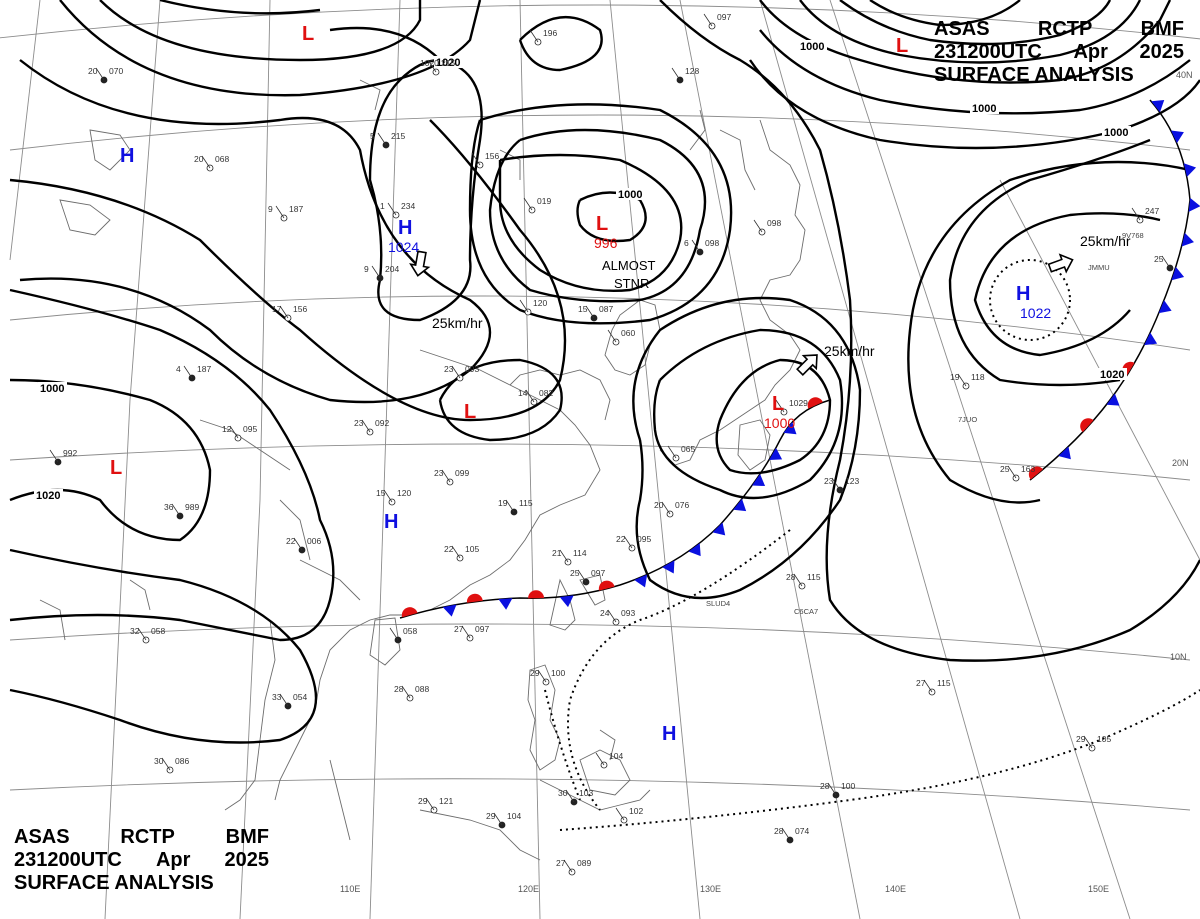 The height and width of the screenshot is (919, 1200). Describe the element at coordinates (381, 493) in the screenshot. I see `station-temp: 15` at that location.